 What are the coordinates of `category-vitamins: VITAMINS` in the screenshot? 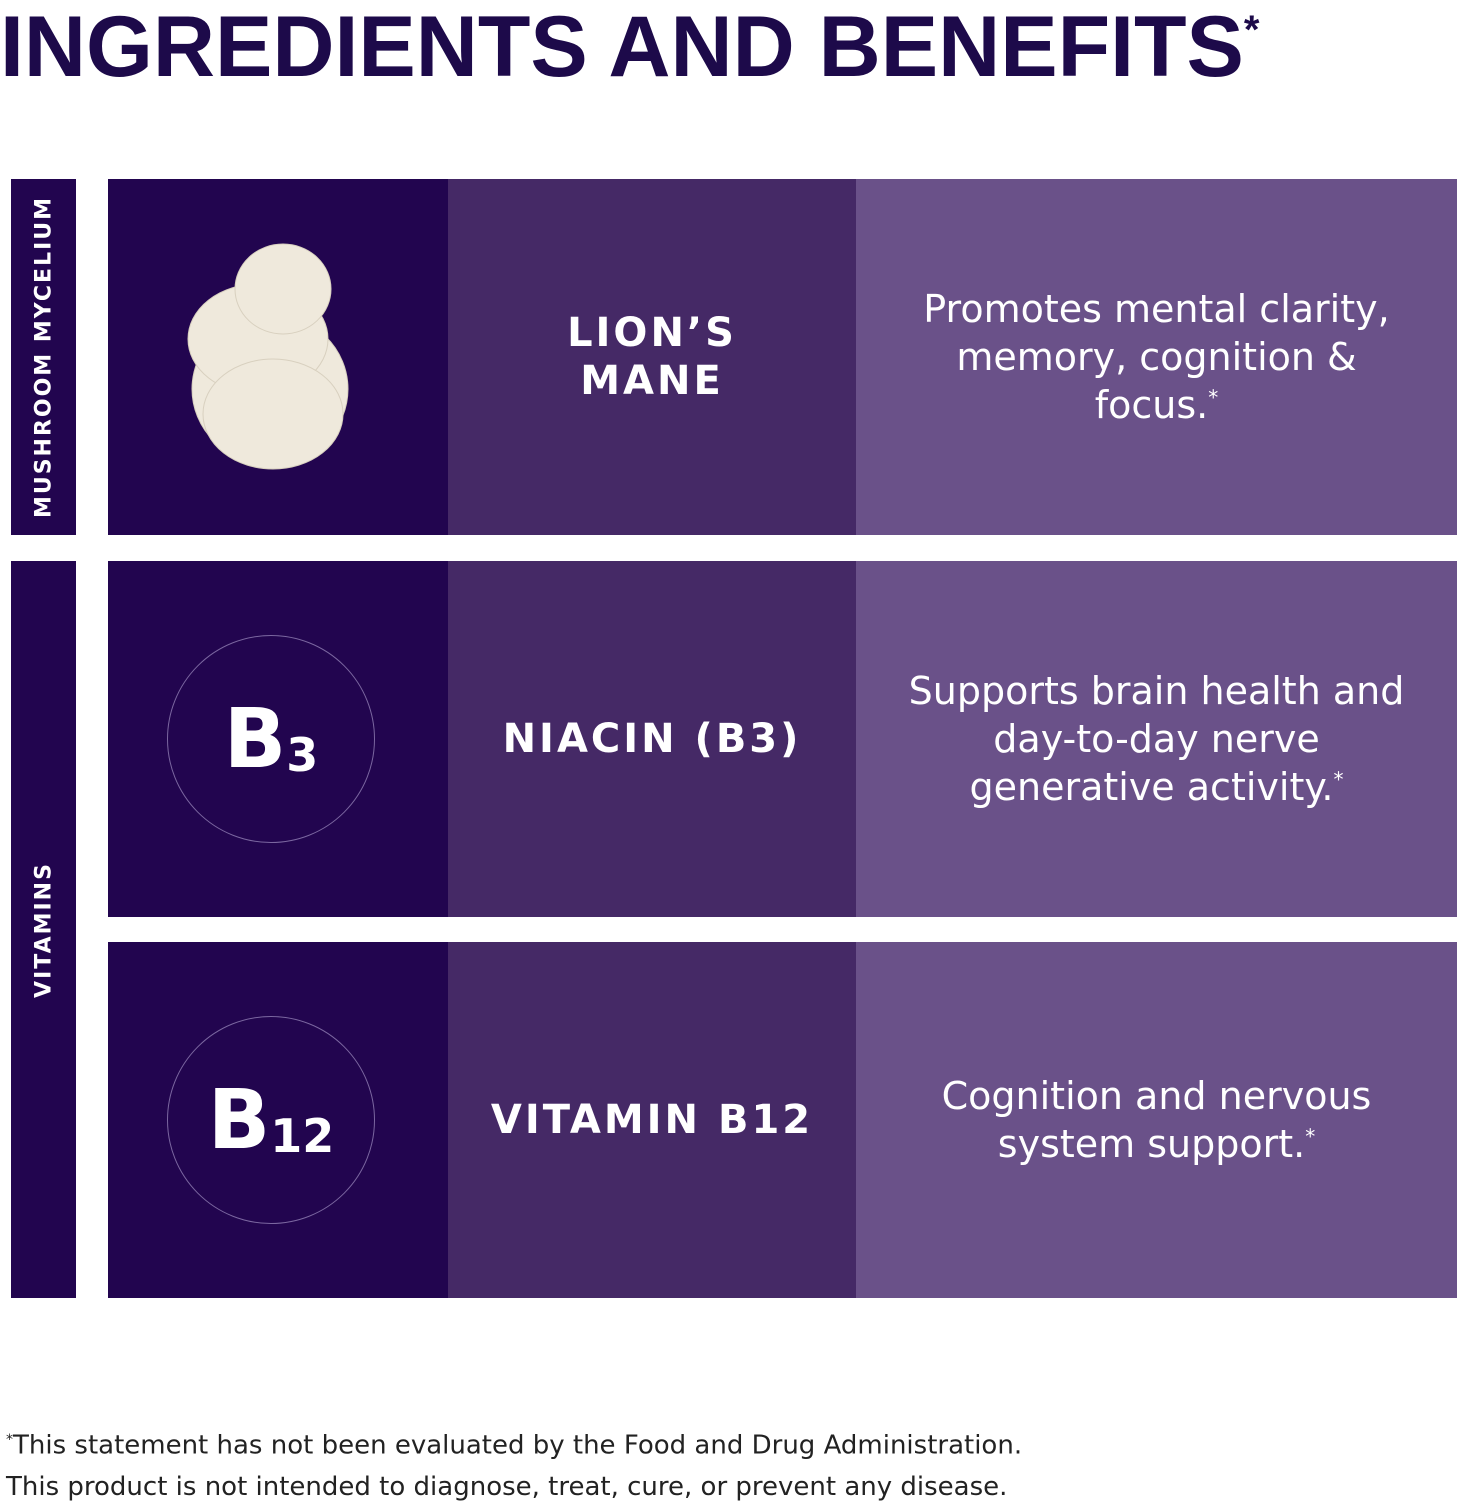 It's located at (43, 929).